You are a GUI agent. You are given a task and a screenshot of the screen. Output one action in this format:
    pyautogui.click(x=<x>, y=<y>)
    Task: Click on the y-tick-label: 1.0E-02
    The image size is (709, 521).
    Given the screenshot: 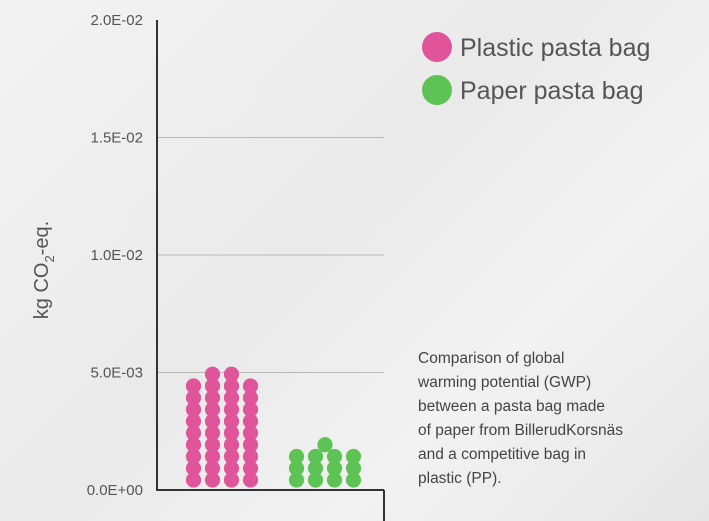 What is the action you would take?
    pyautogui.click(x=116, y=255)
    